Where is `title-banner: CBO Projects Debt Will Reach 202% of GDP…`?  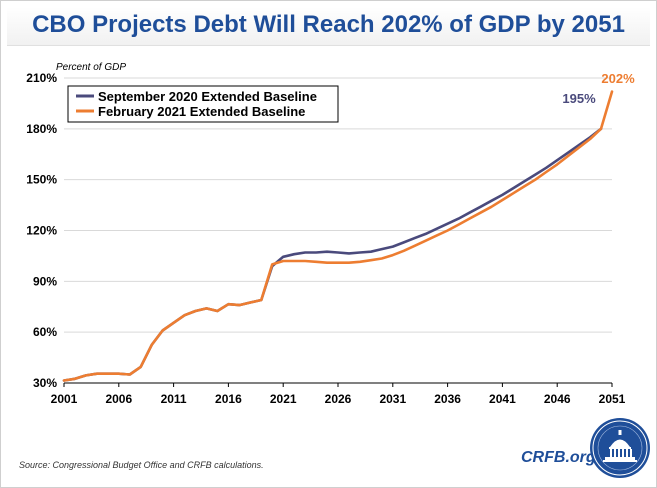
title-banner: CBO Projects Debt Will Reach 202% of GDP… is located at coordinates (328, 26).